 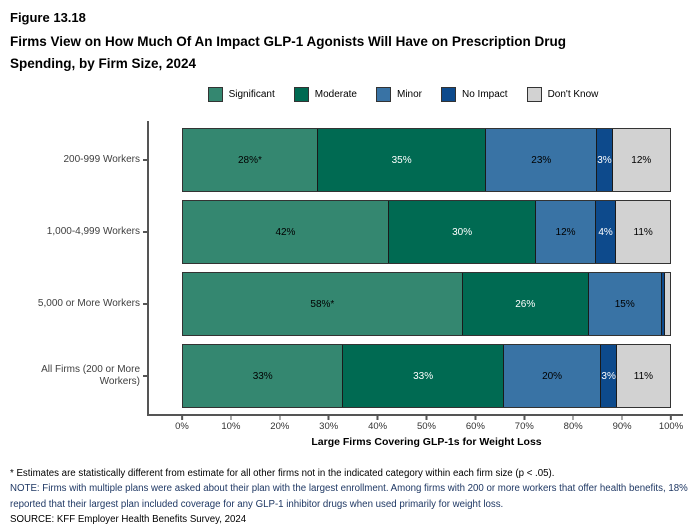 I want to click on segment-value-label: 42%, so click(x=285, y=232).